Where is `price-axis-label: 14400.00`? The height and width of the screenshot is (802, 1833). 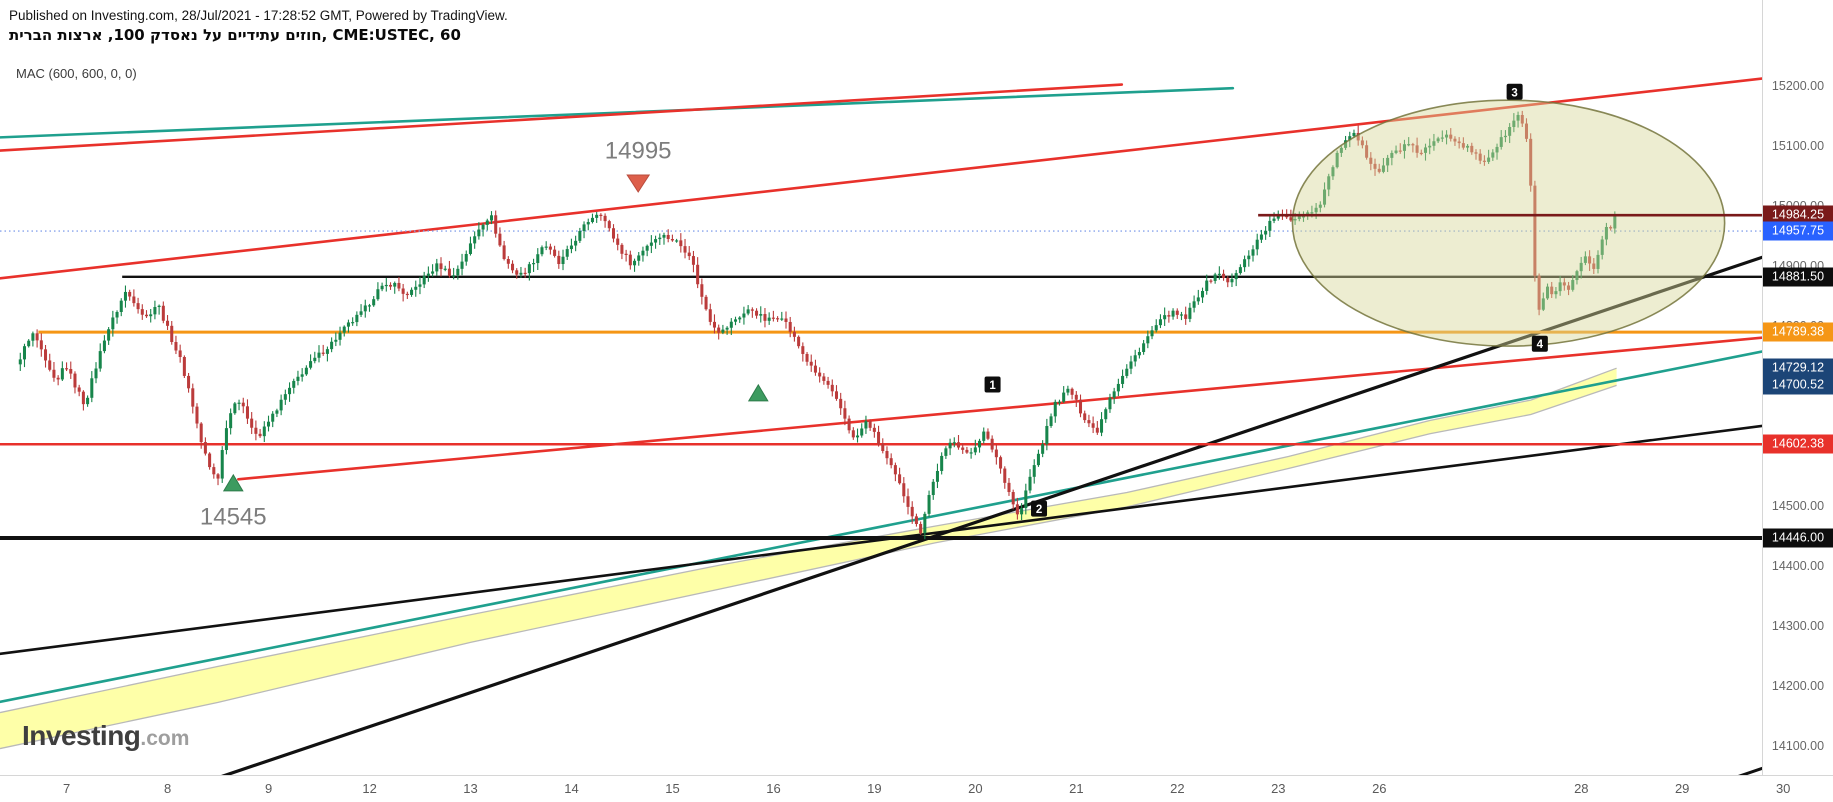
price-axis-label: 14400.00 is located at coordinates (1798, 565).